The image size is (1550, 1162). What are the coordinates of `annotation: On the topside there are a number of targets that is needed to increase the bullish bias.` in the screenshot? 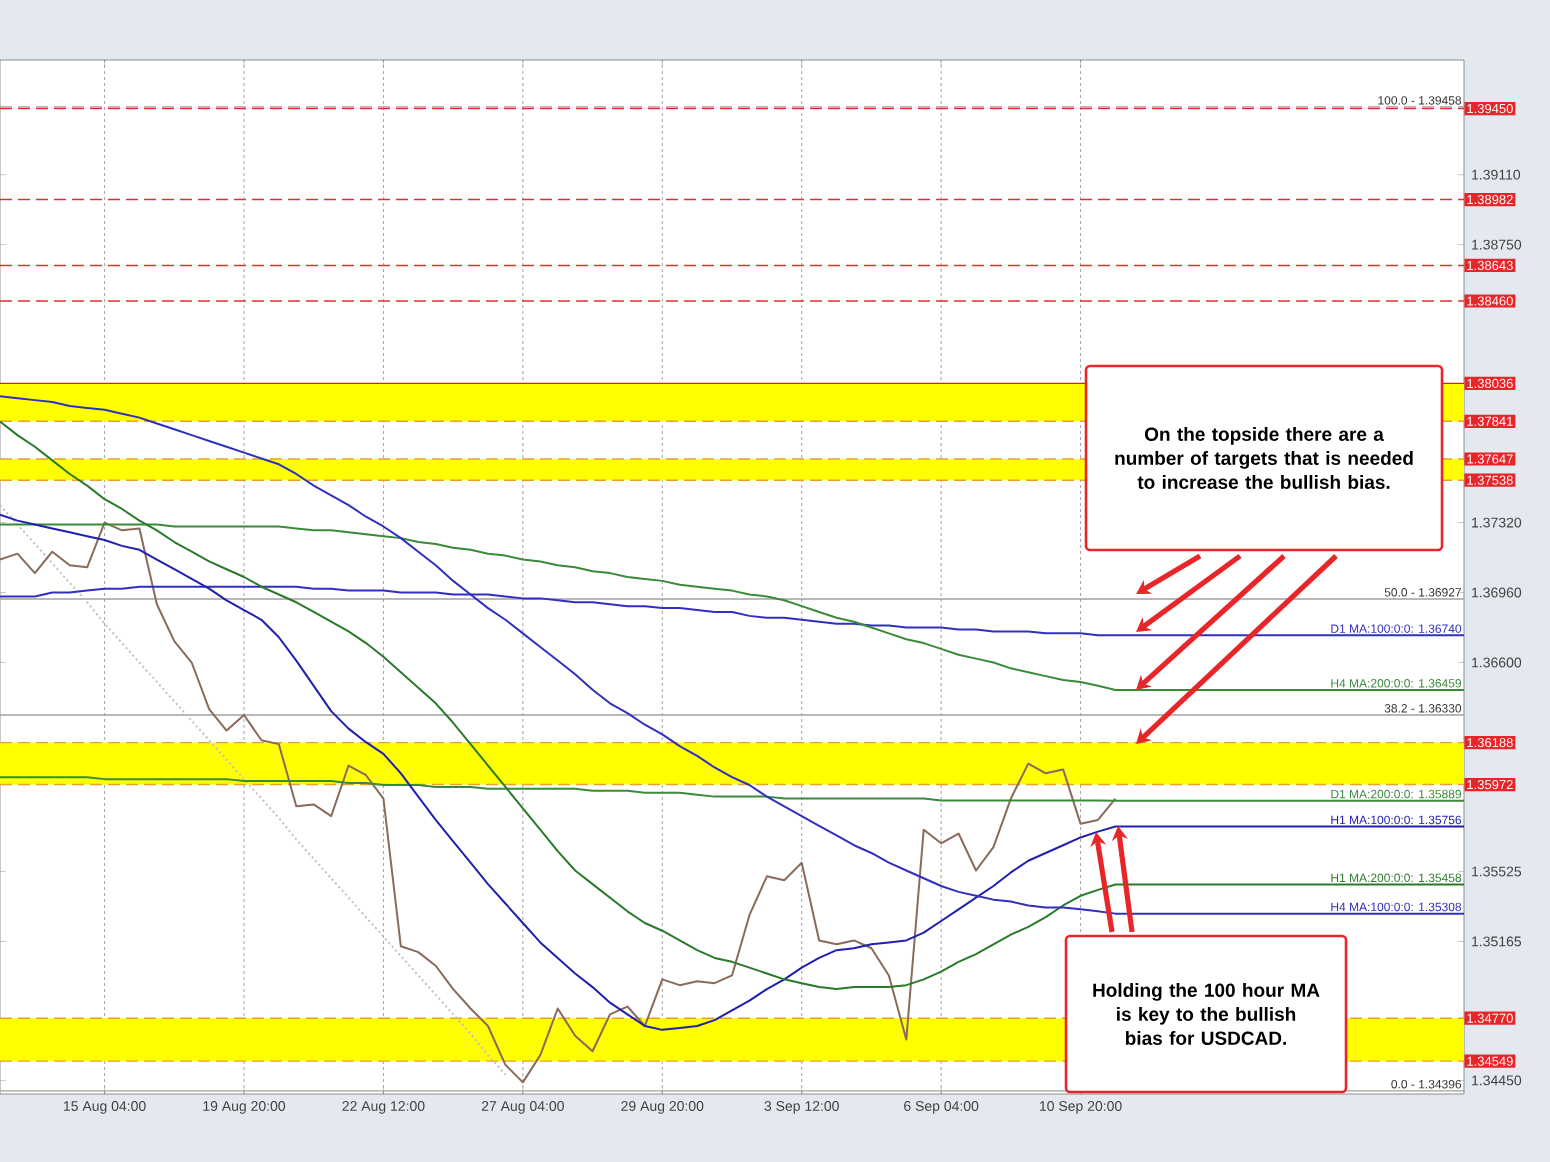 It's located at (1264, 458).